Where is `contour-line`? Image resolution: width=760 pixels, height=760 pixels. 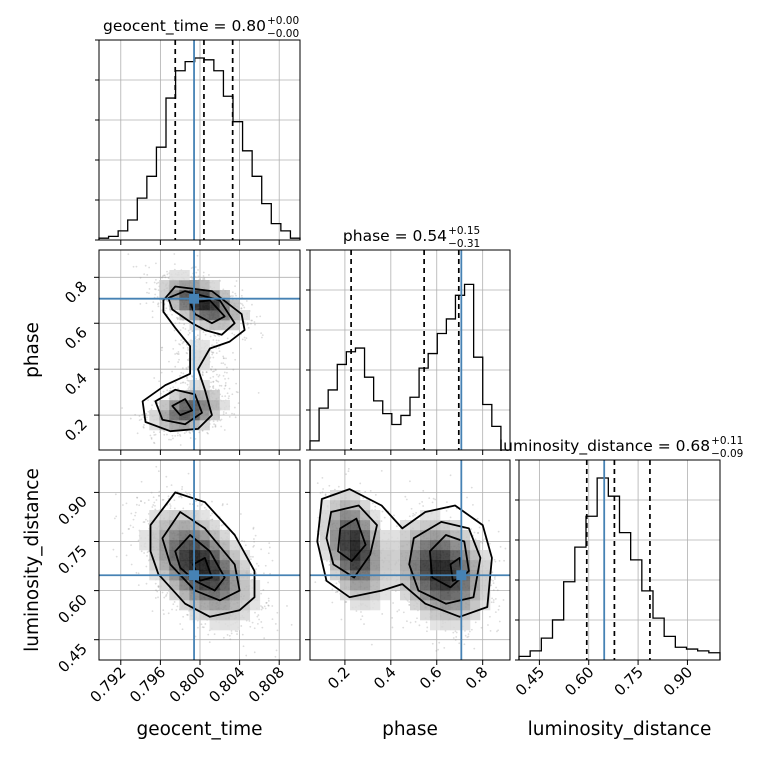
contour-line is located at coordinates (193, 359).